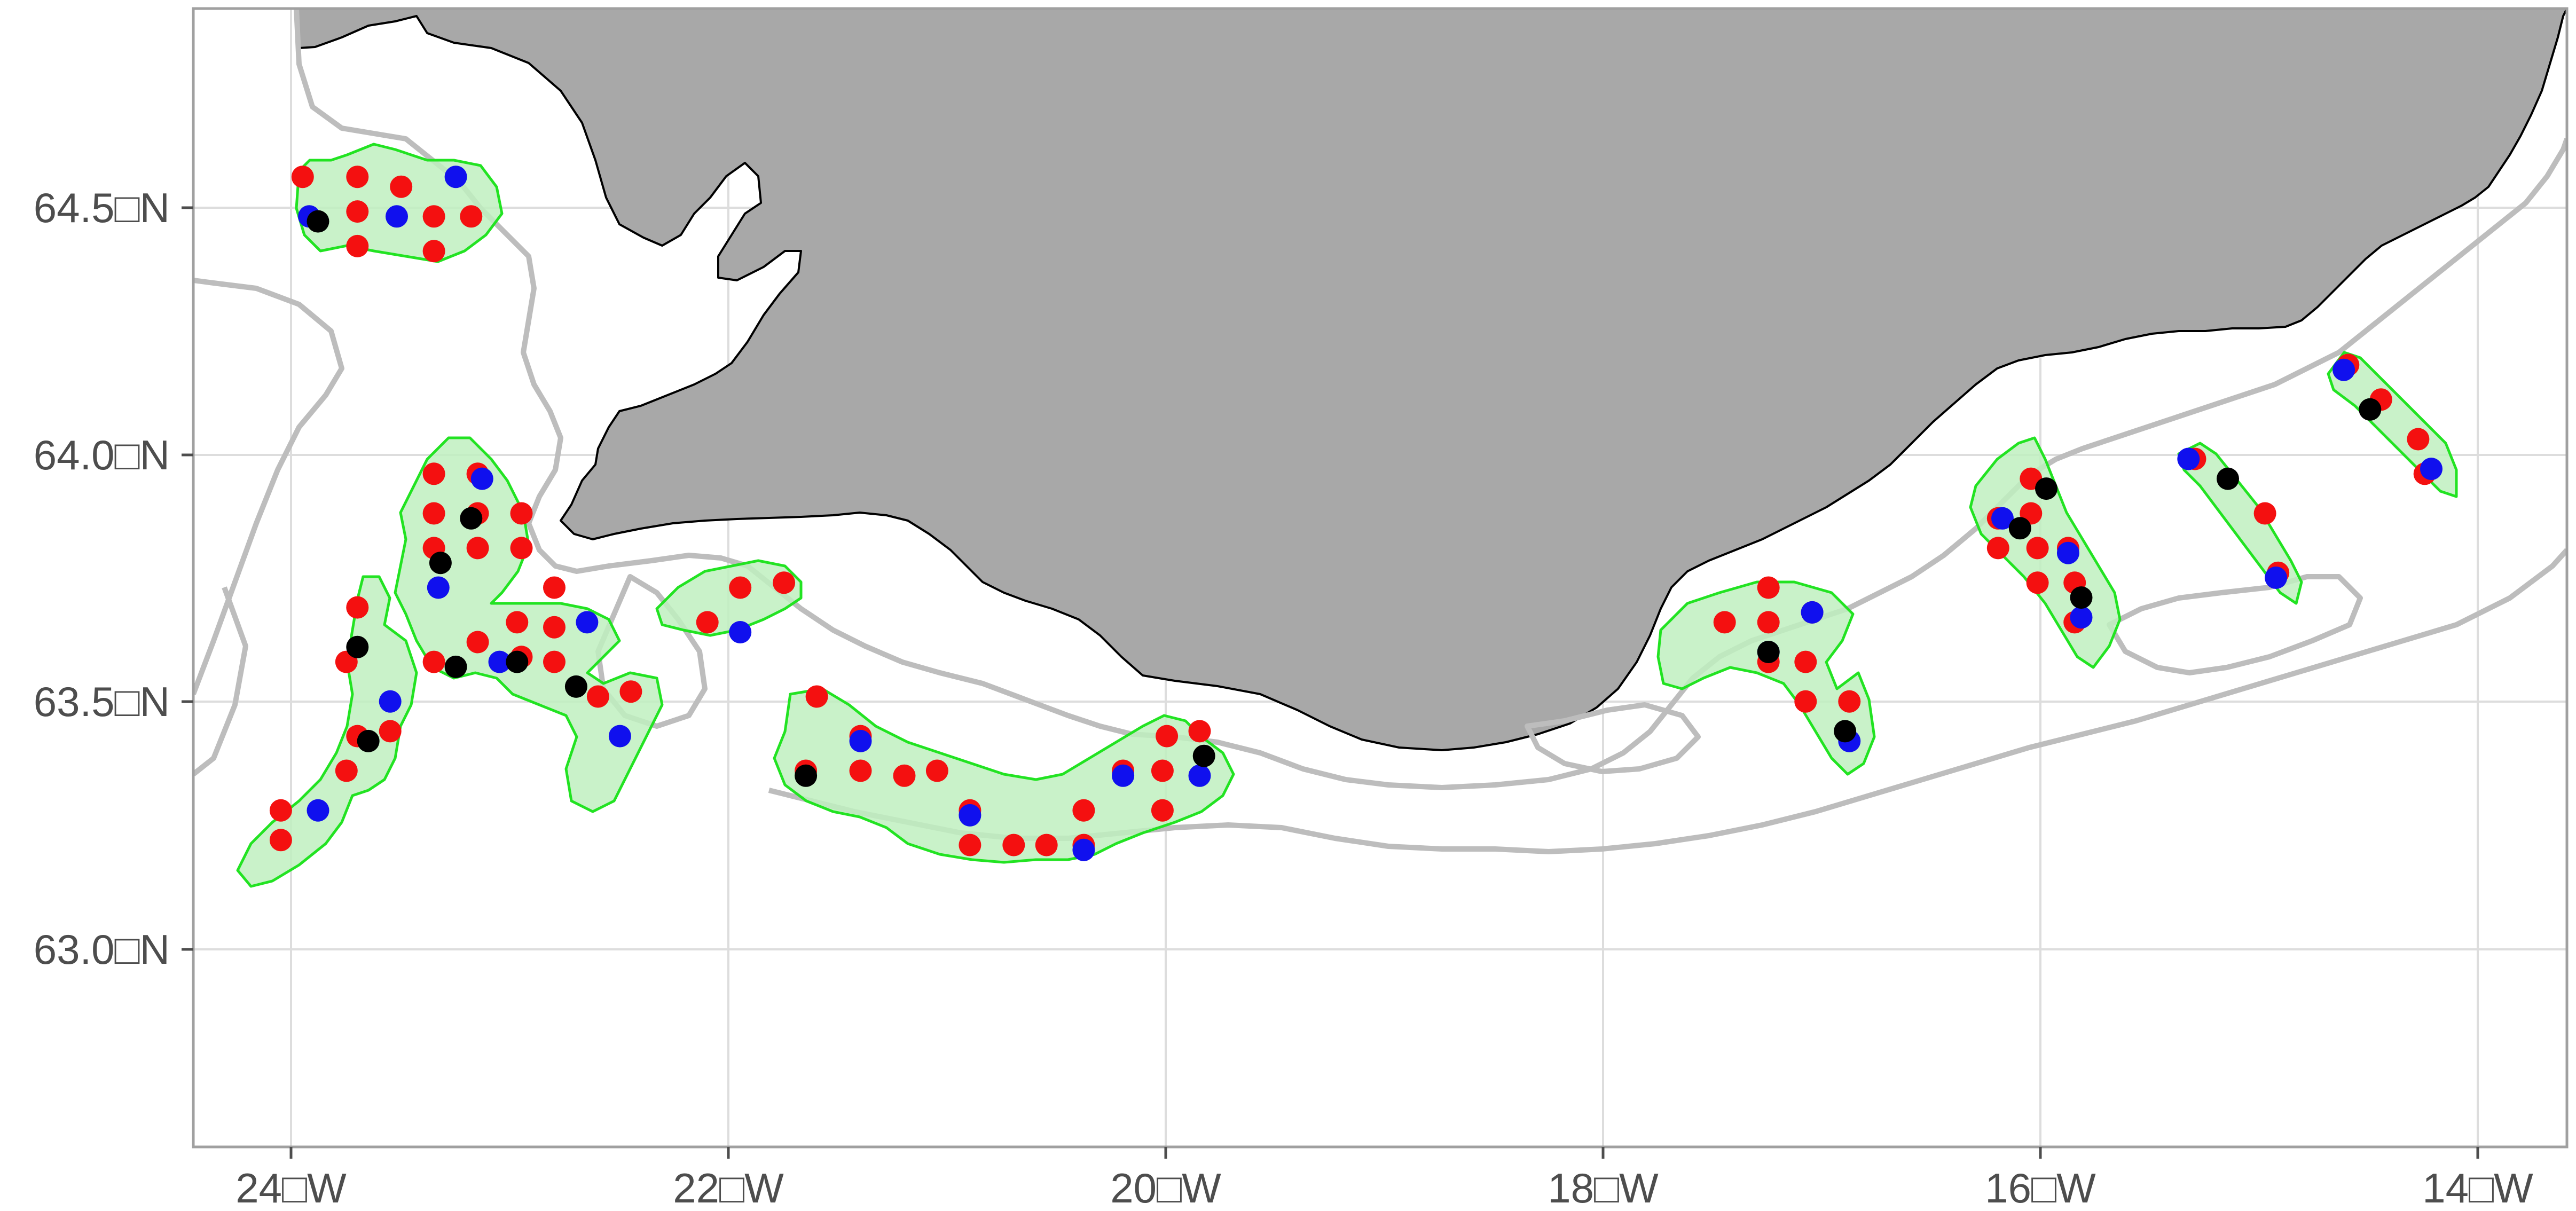 This screenshot has height=1211, width=2576. I want to click on y-axis-labels: 64.5□N 64.0□N 63.5□N 63.0□N, so click(102, 578).